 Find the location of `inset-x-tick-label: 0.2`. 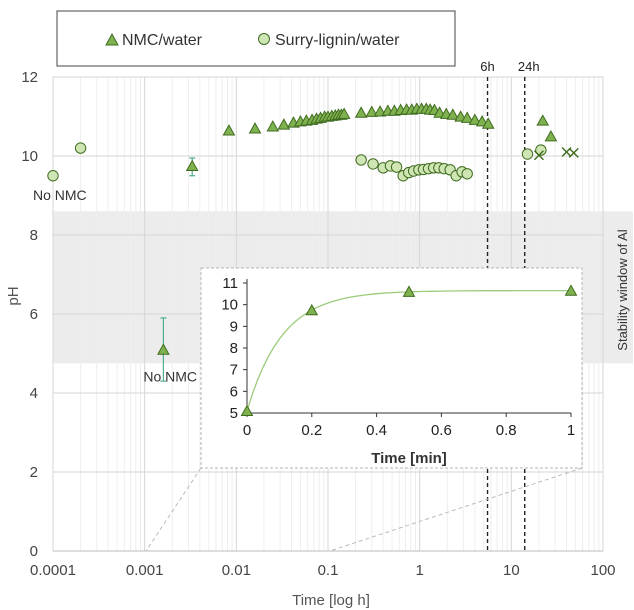

inset-x-tick-label: 0.2 is located at coordinates (311, 430).